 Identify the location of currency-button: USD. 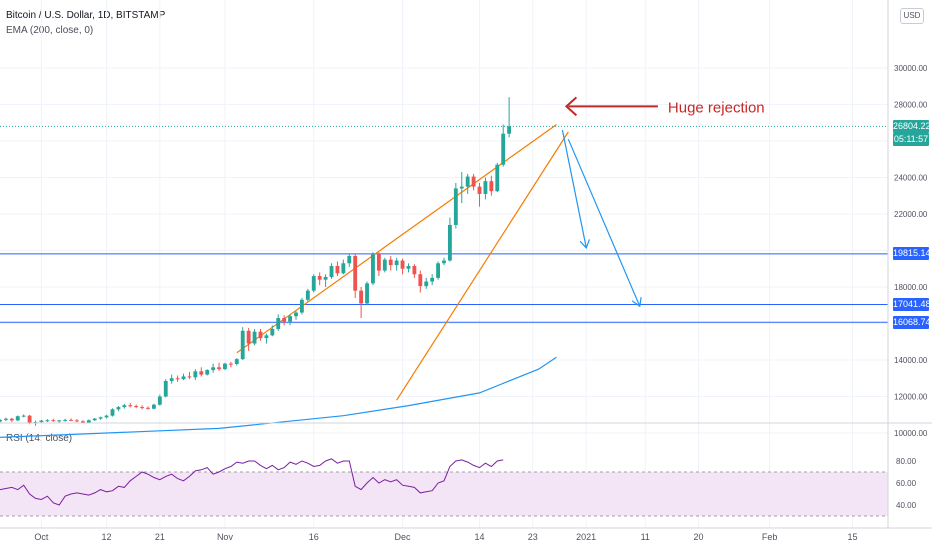
(912, 16).